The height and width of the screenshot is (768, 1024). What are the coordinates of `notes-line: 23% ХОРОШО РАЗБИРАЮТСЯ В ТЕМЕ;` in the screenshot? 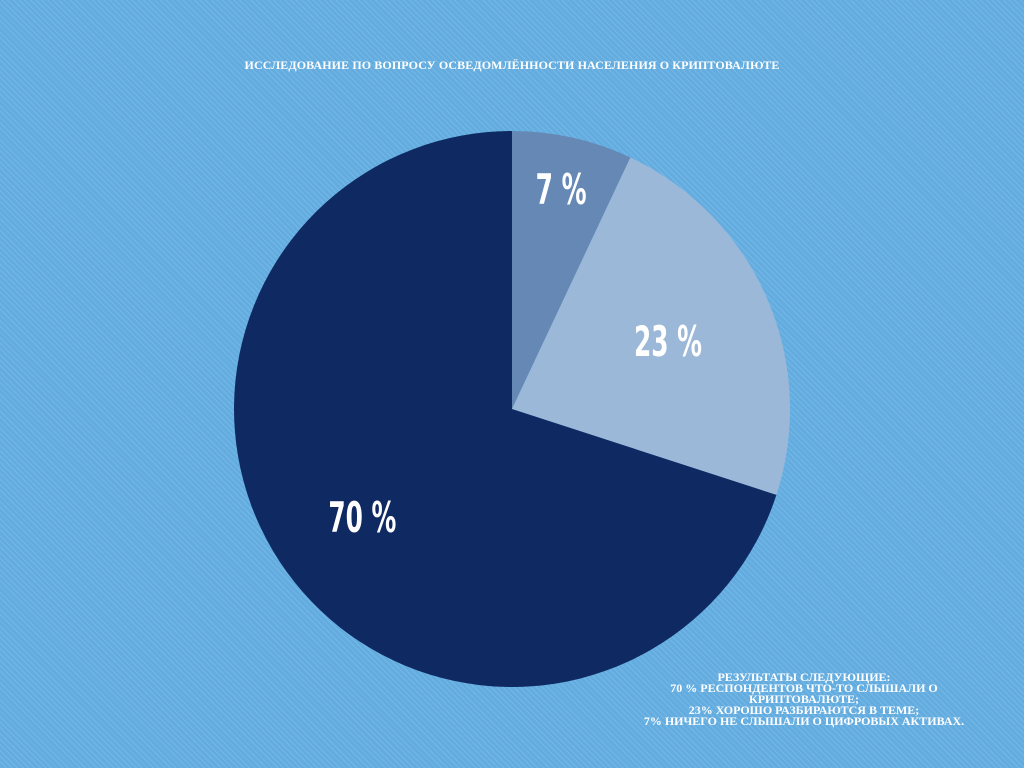 It's located at (804, 710).